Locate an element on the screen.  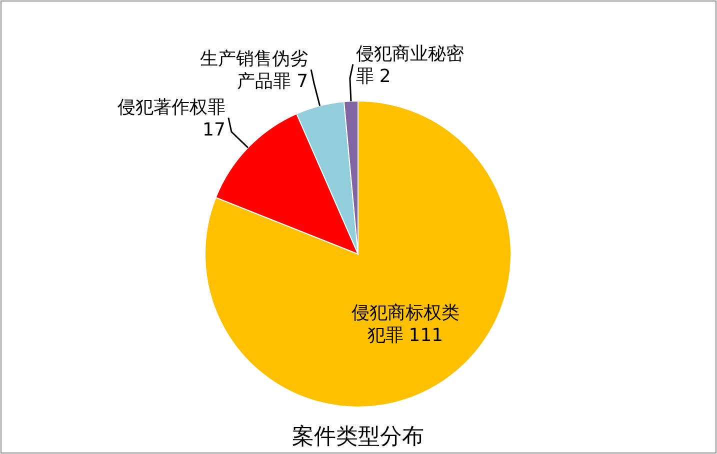
title: 案件类型分布 is located at coordinates (358, 437).